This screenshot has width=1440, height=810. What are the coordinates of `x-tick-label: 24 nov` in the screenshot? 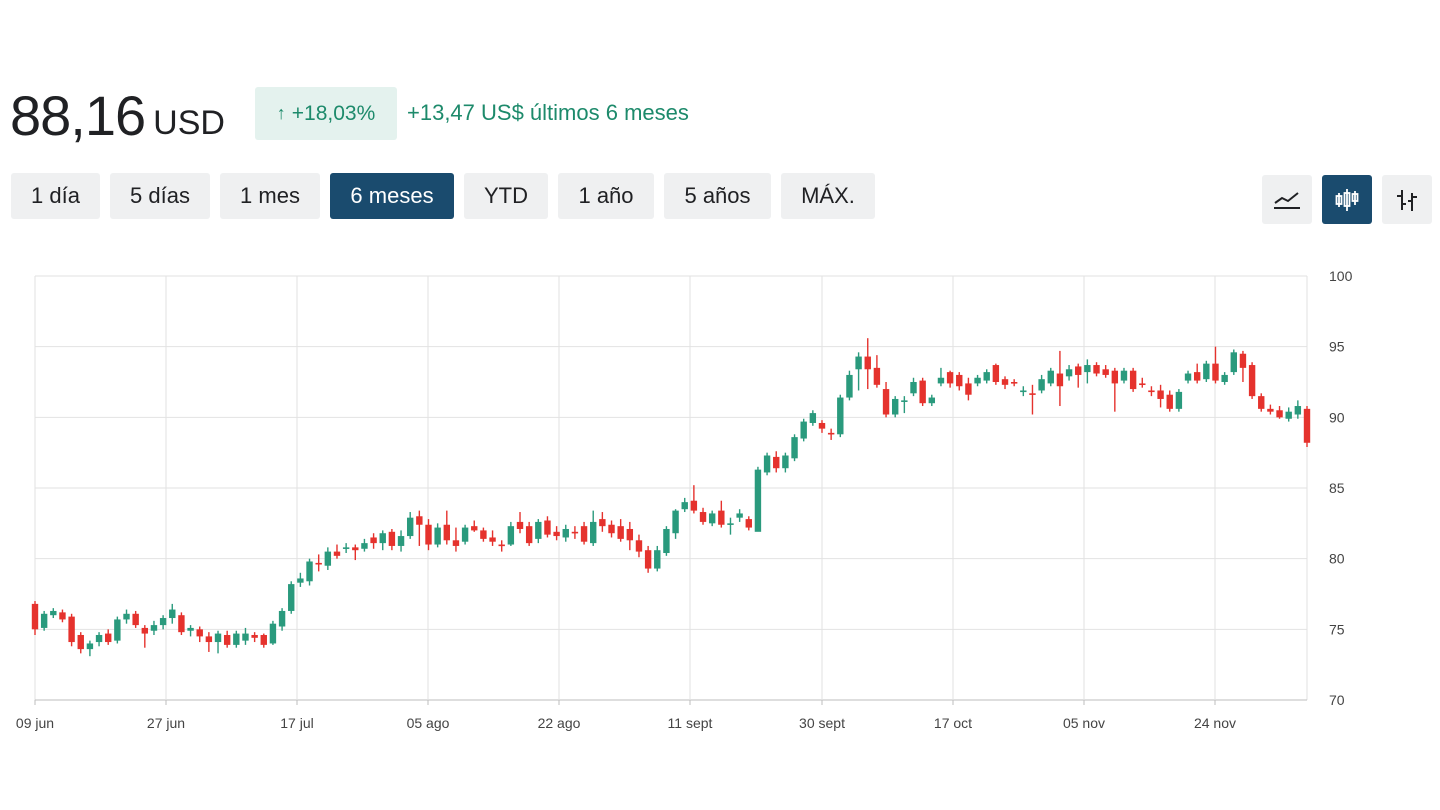 It's located at (1215, 723).